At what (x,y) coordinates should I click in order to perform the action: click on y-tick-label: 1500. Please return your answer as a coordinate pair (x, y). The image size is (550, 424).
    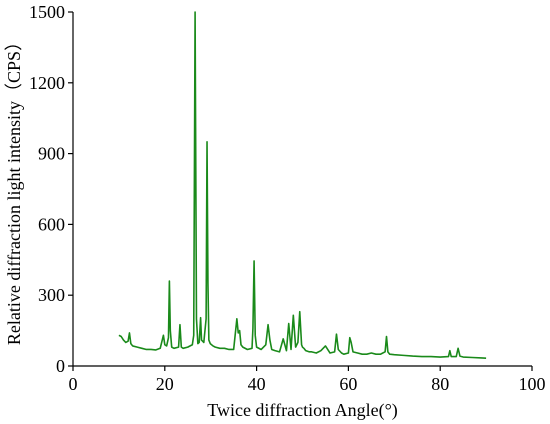
    Looking at the image, I should click on (47, 12).